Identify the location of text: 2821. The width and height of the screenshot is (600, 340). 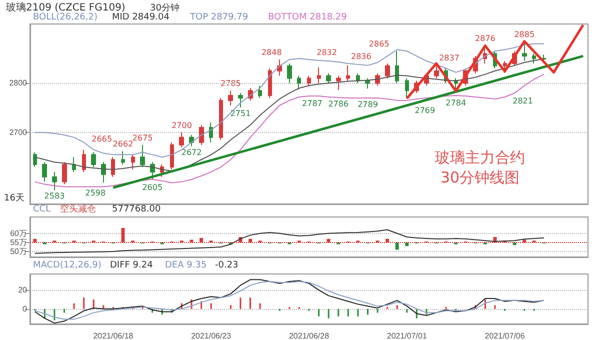
(522, 101).